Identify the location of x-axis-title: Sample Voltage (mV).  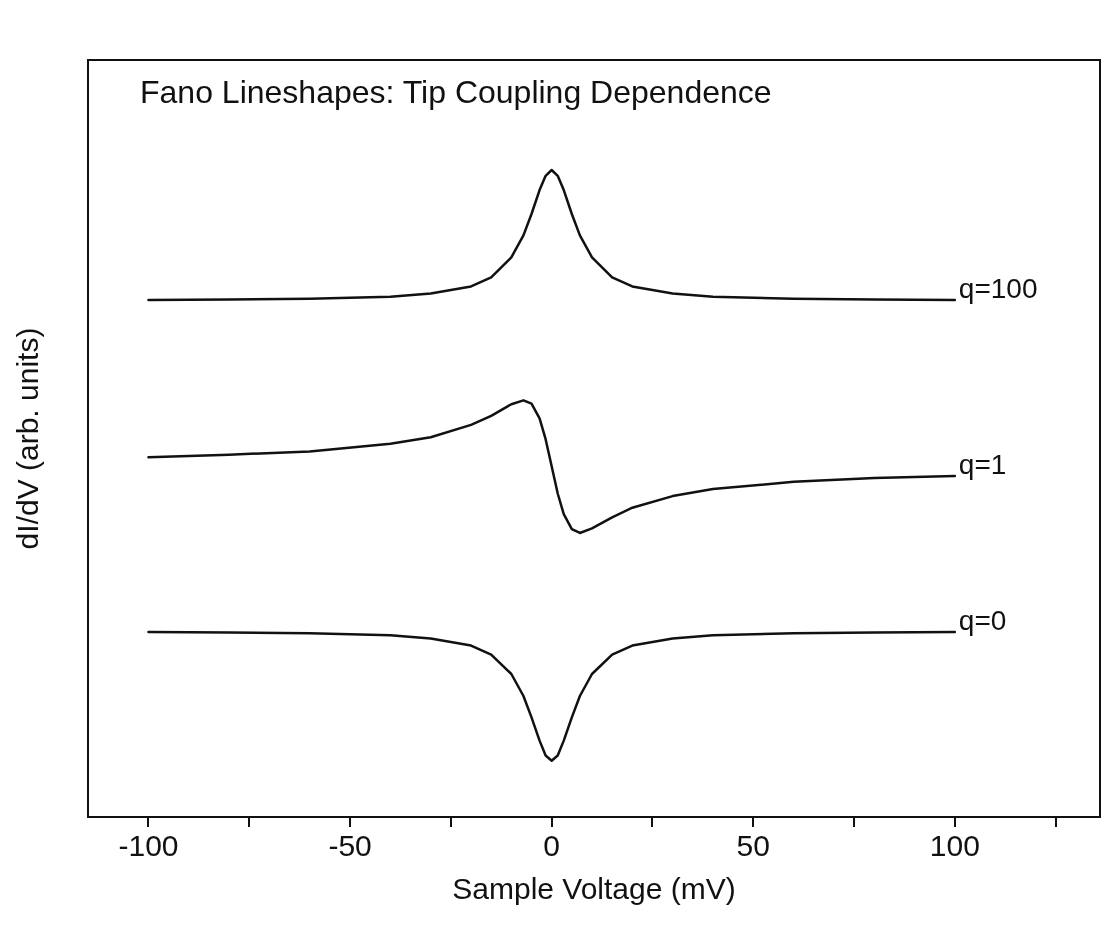
(594, 889).